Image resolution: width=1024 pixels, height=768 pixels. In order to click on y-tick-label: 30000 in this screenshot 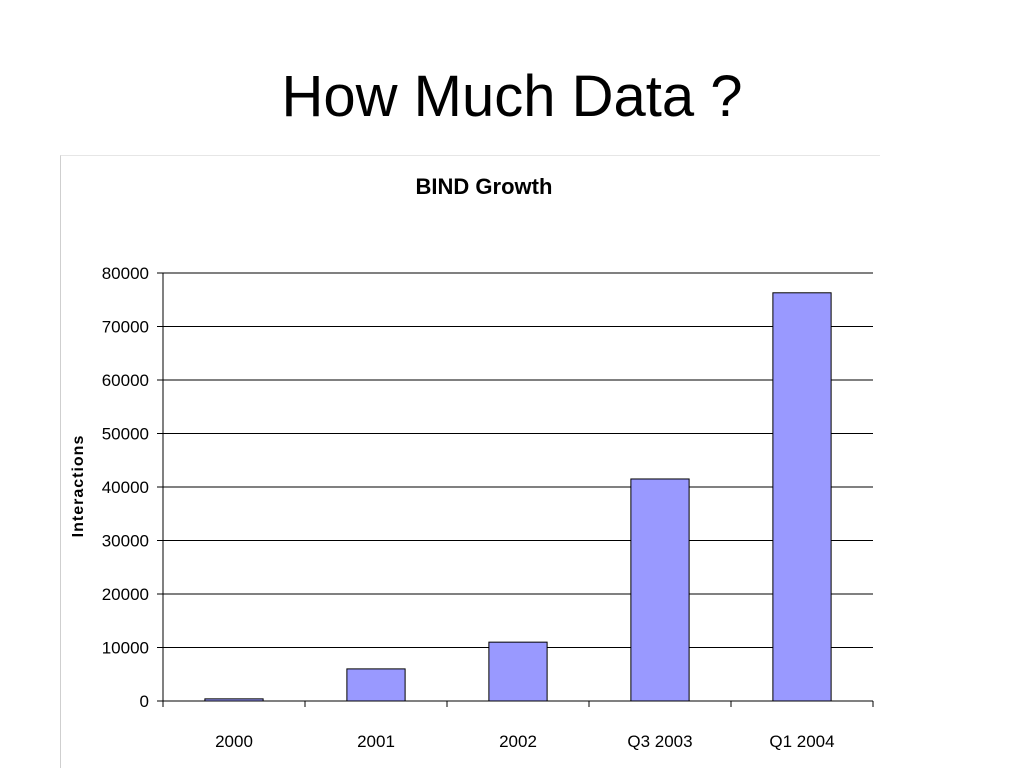, I will do `click(125, 541)`.